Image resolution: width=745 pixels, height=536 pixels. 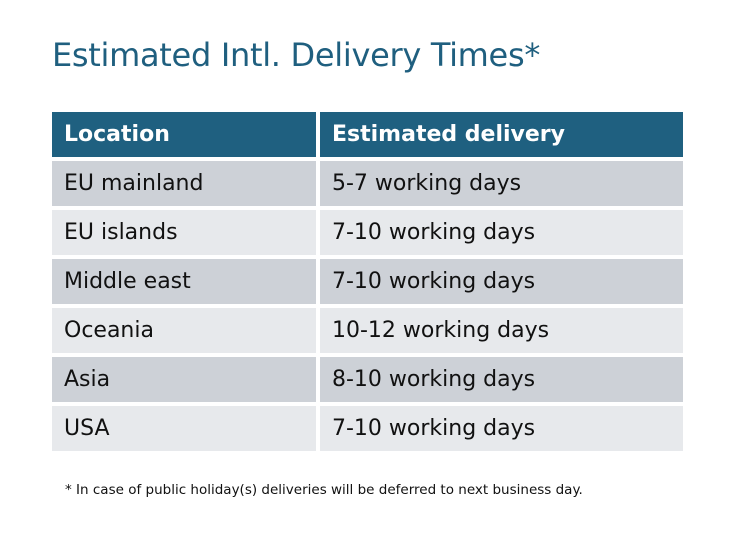 What do you see at coordinates (184, 281) in the screenshot?
I see `location-cell: Middle east` at bounding box center [184, 281].